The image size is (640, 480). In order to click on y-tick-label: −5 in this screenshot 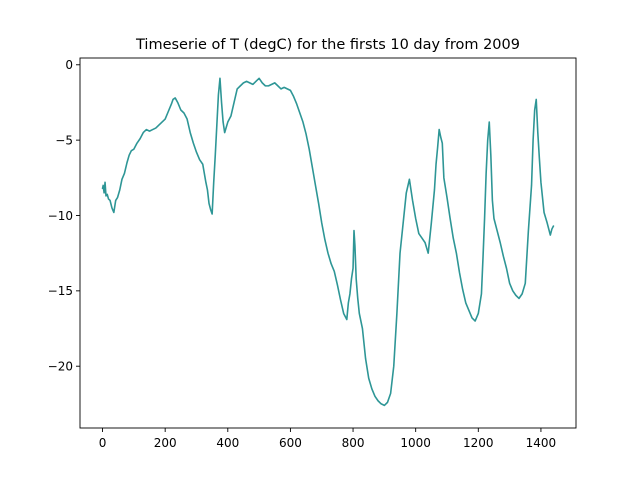, I will do `click(64, 140)`.